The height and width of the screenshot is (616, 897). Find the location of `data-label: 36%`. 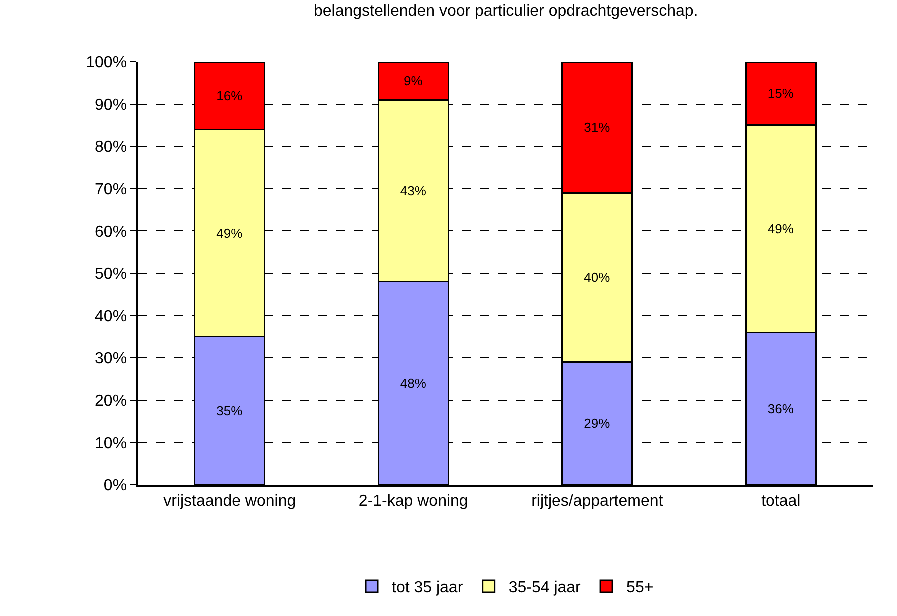

data-label: 36% is located at coordinates (781, 408).